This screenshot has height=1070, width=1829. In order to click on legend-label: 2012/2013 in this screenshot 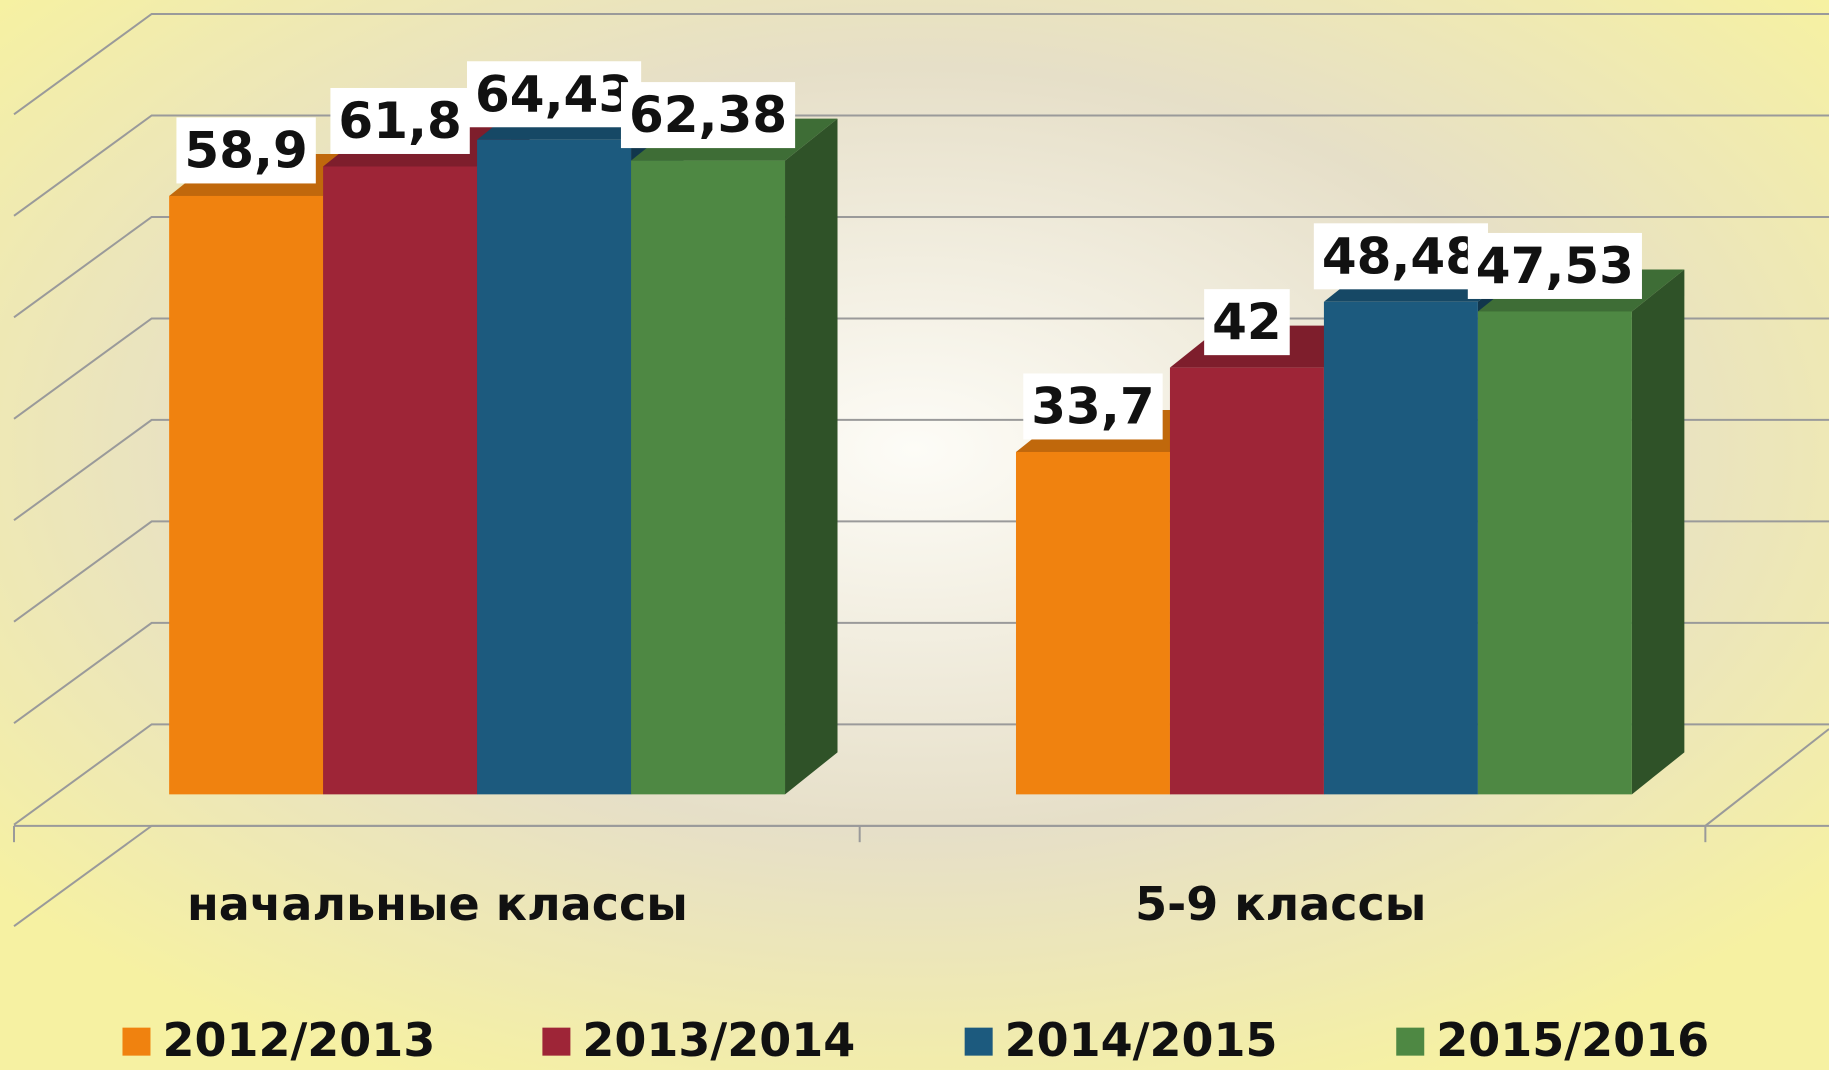, I will do `click(298, 1040)`.